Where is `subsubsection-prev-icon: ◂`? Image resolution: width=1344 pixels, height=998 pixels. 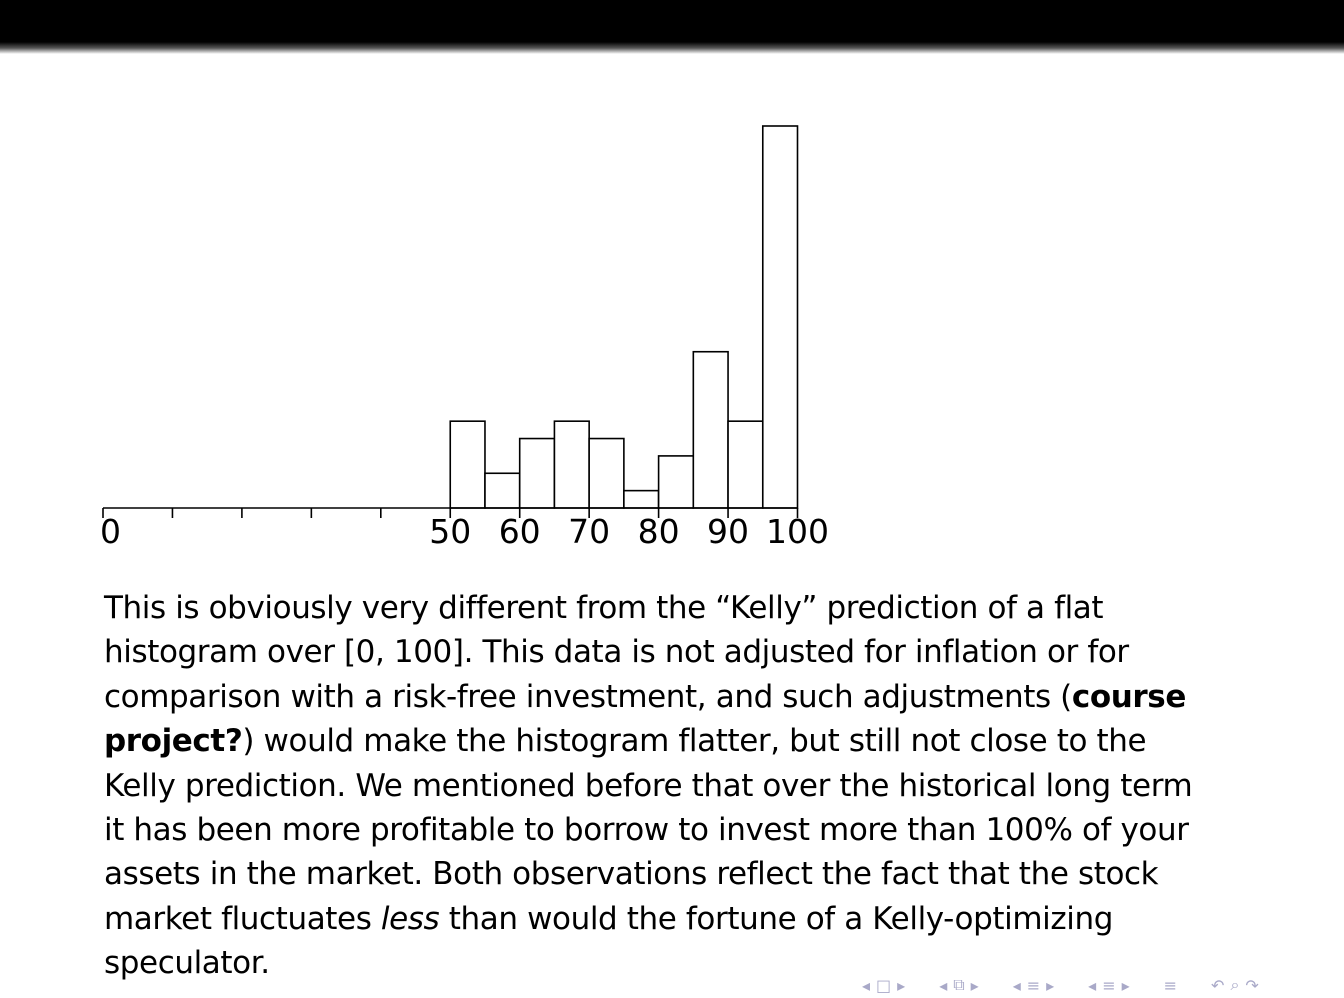
subsubsection-prev-icon: ◂ is located at coordinates (1092, 985).